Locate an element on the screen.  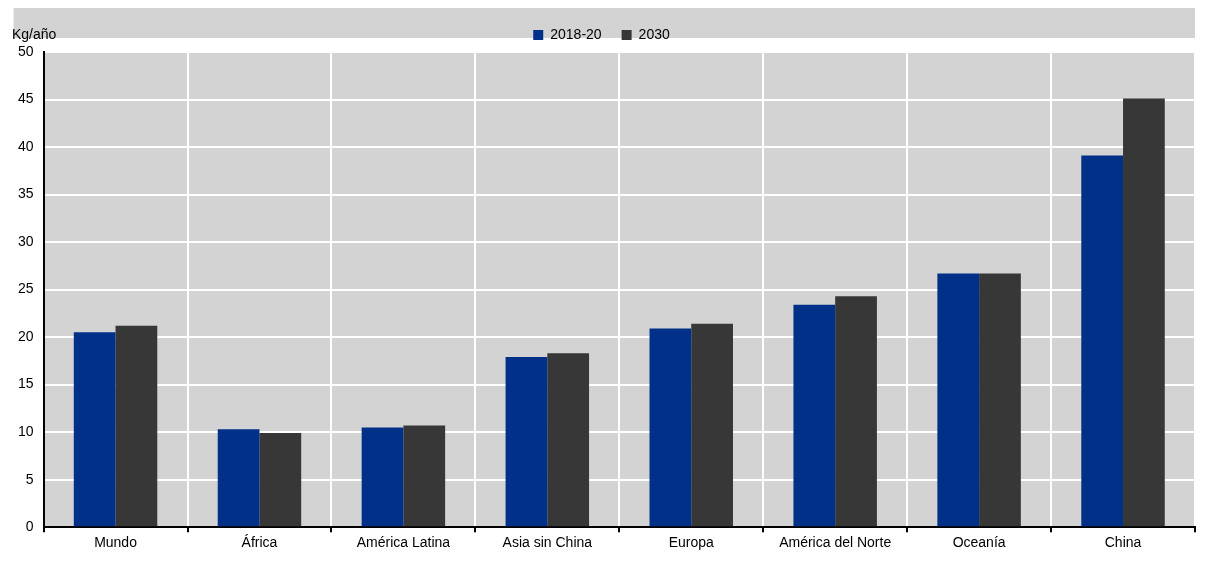
y-tick-label: 0 is located at coordinates (29, 526).